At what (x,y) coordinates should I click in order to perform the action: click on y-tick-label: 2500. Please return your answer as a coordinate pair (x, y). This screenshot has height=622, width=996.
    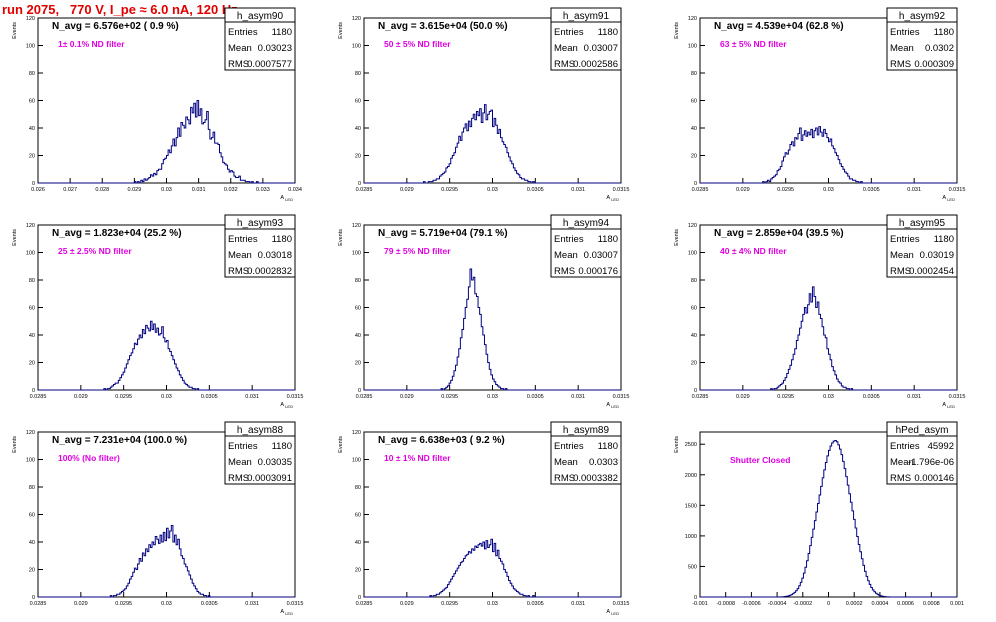
    Looking at the image, I should click on (691, 445).